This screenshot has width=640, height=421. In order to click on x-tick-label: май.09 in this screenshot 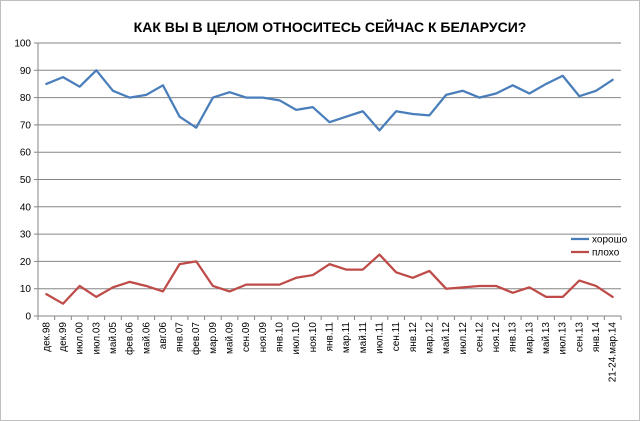, I will do `click(230, 338)`.